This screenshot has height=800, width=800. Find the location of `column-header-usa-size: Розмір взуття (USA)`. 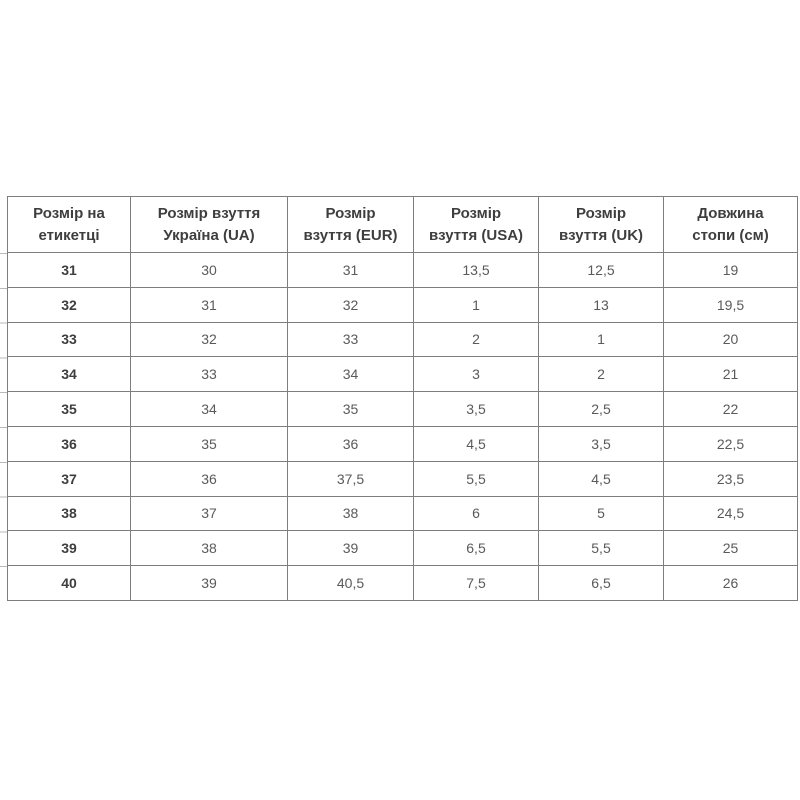

column-header-usa-size: Розмір взуття (USA) is located at coordinates (476, 224).